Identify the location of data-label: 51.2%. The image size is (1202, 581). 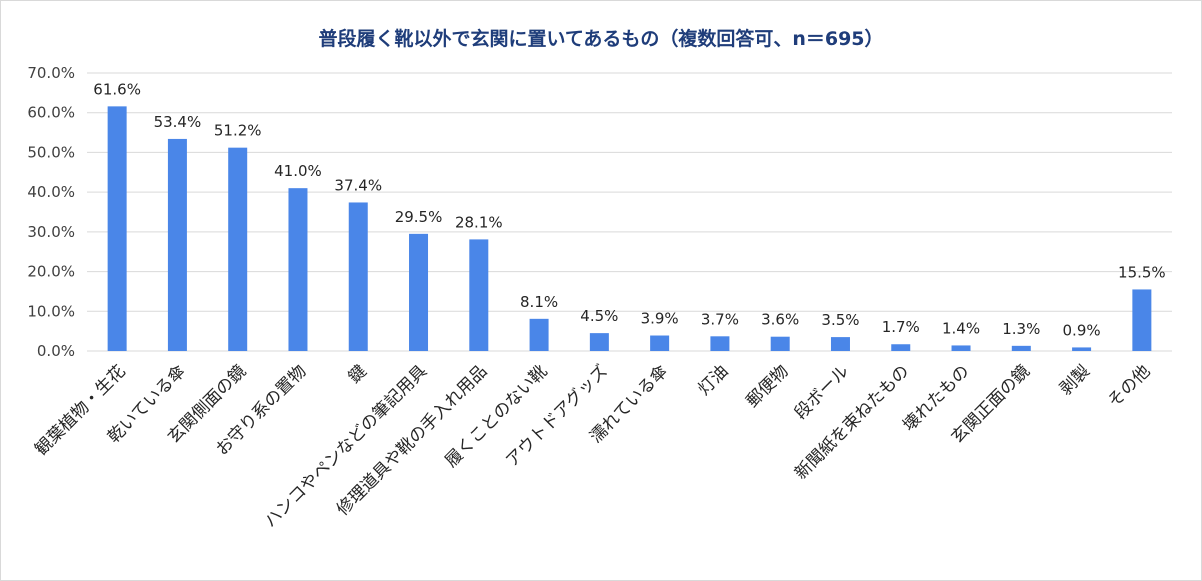
(238, 131).